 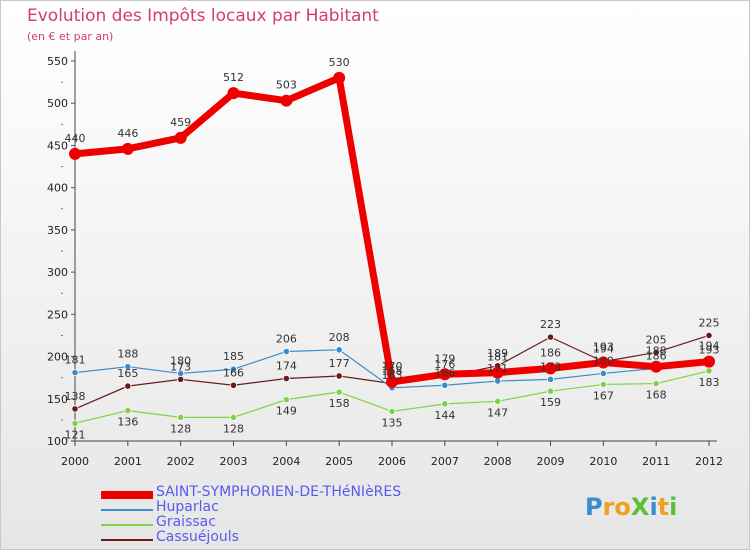 I want to click on y-tick-label: 250, so click(x=57, y=314).